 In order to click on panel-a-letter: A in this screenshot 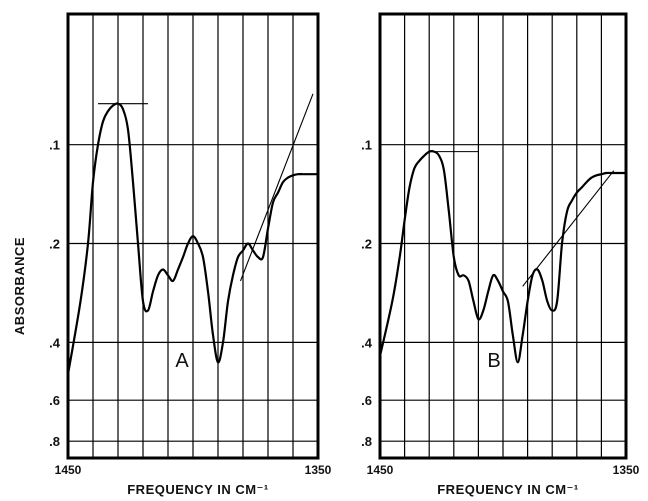, I will do `click(182, 361)`.